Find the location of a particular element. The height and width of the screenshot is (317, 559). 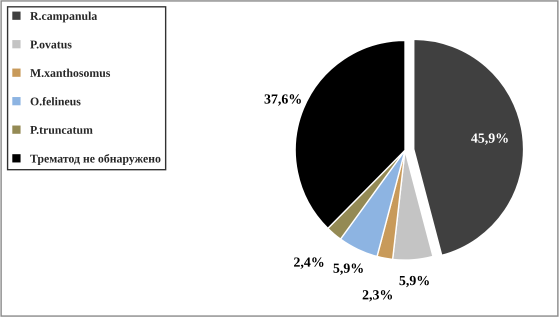

data-label: 2,4% is located at coordinates (309, 263).